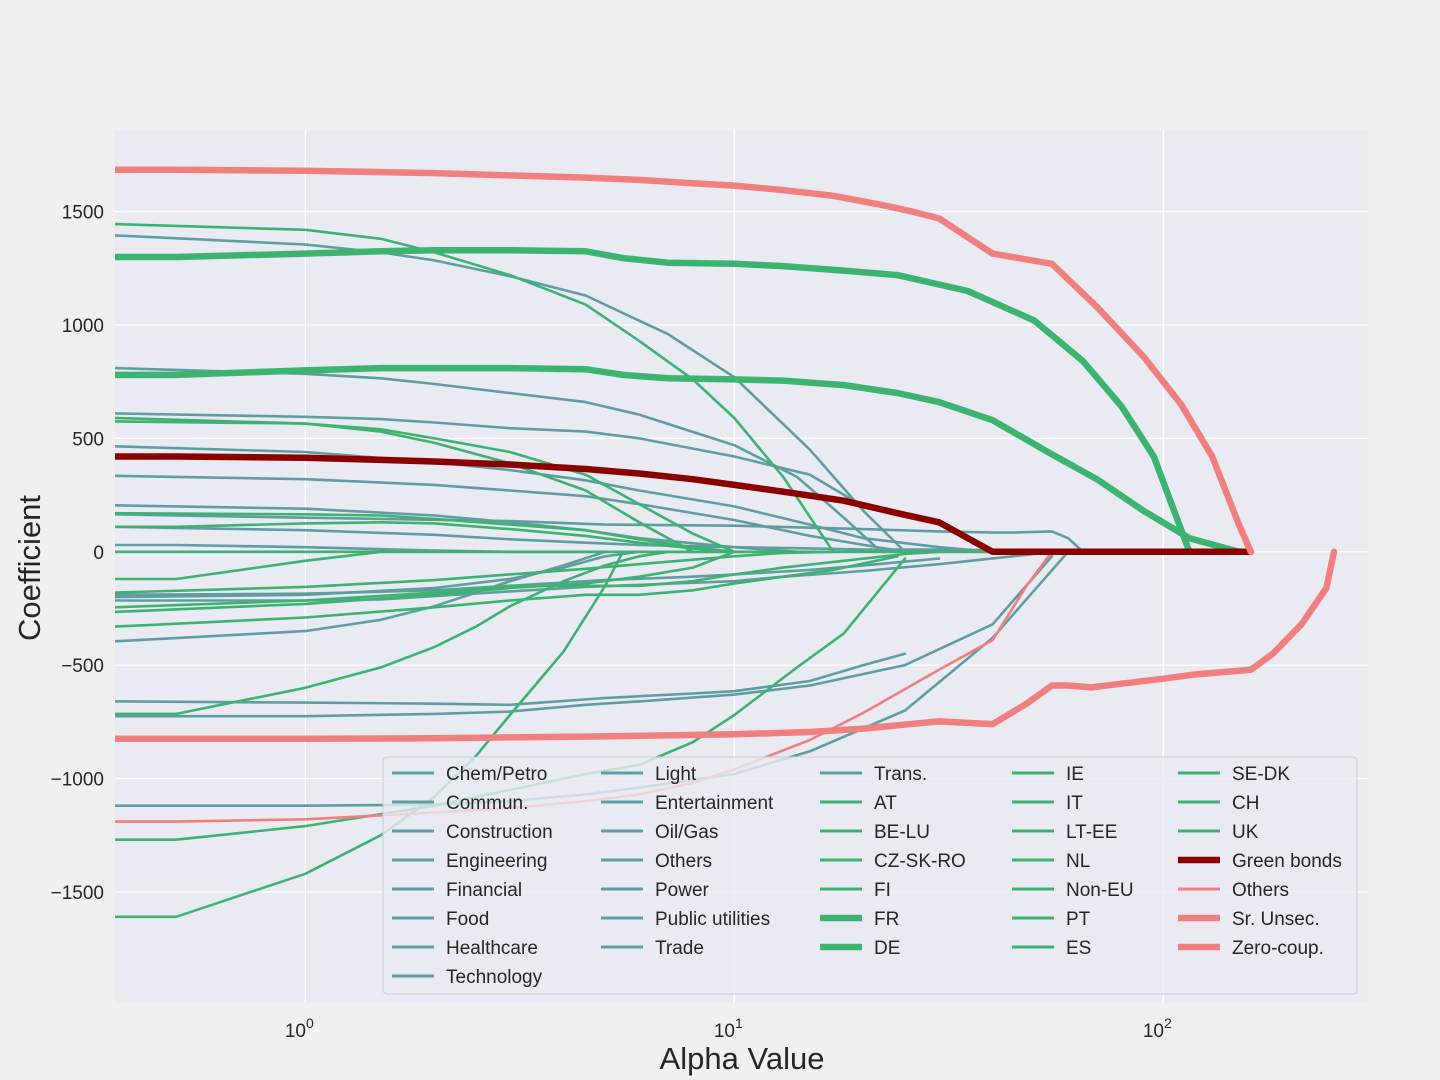  What do you see at coordinates (679, 948) in the screenshot?
I see `legend-label: Trade` at bounding box center [679, 948].